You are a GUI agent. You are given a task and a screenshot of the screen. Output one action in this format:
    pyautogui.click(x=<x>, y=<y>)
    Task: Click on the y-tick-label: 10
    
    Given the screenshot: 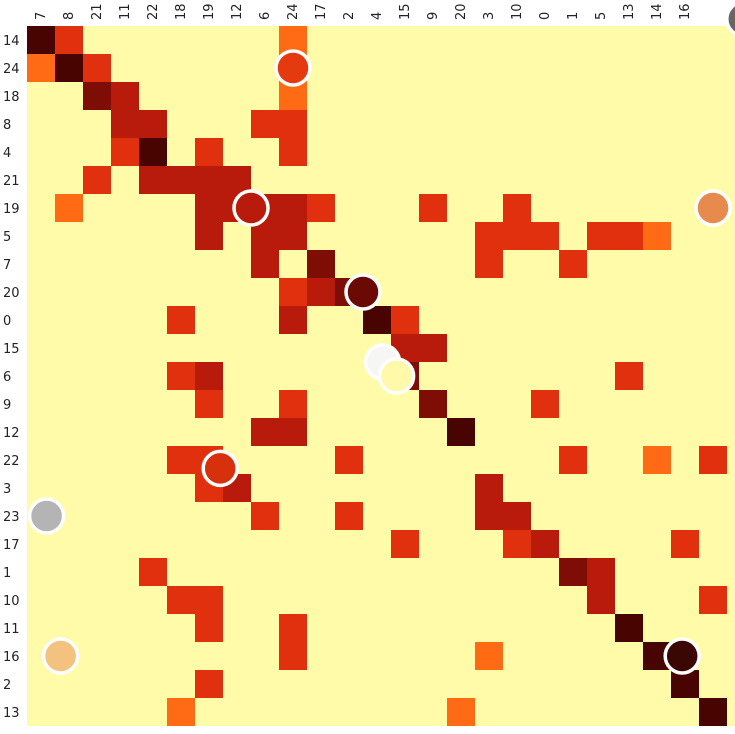 What is the action you would take?
    pyautogui.click(x=11, y=601)
    